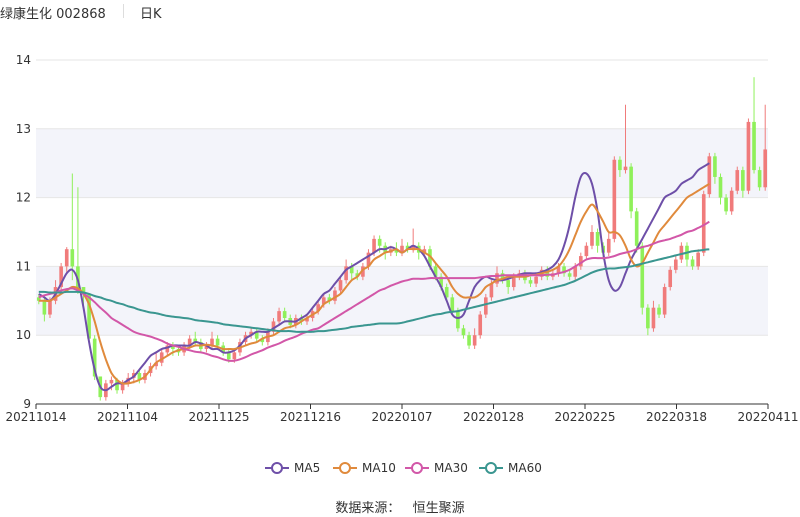 The height and width of the screenshot is (517, 800). What do you see at coordinates (151, 14) in the screenshot?
I see `period-label: 日K` at bounding box center [151, 14].